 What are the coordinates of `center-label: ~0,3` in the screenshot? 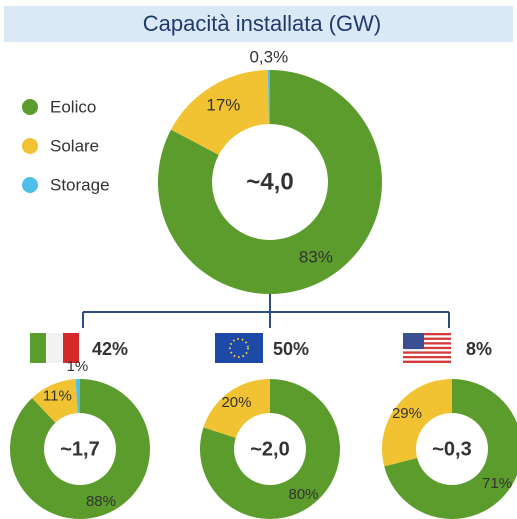 It's located at (451, 449).